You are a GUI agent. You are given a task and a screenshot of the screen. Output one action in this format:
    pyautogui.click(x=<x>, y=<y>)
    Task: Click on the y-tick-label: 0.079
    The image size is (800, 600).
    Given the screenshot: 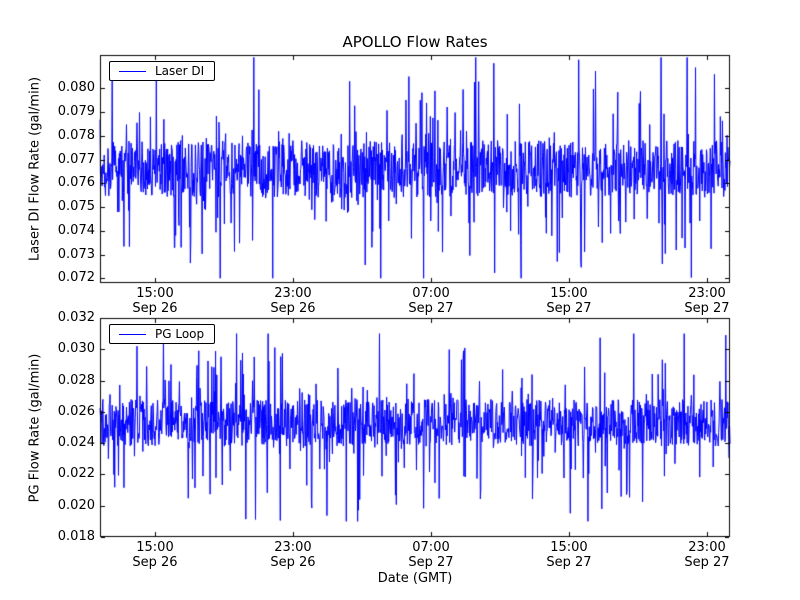 What is the action you would take?
    pyautogui.click(x=76, y=111)
    